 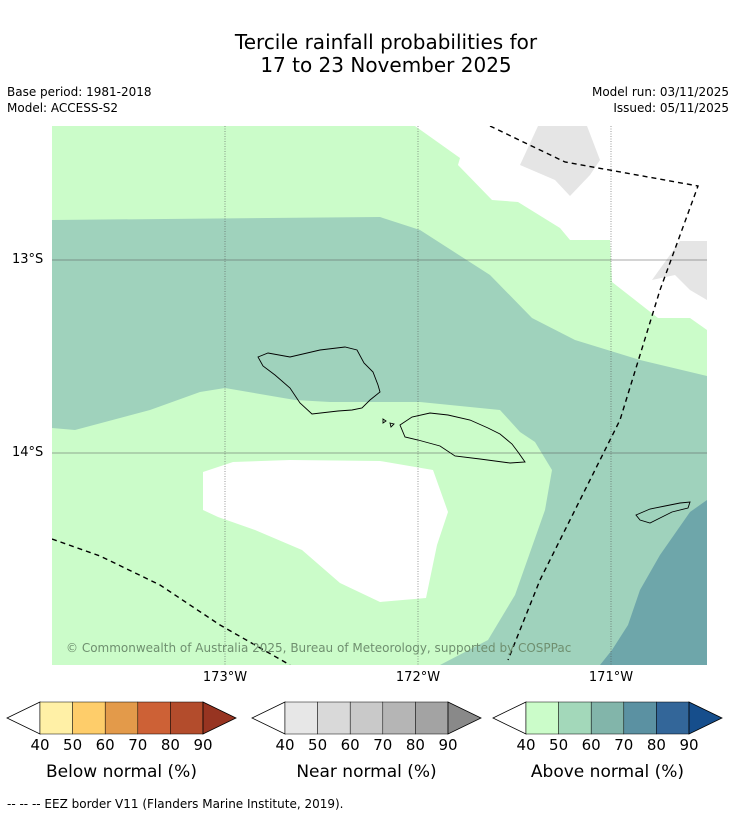 What do you see at coordinates (560, 161) in the screenshot?
I see `zone-near-normal-40-a` at bounding box center [560, 161].